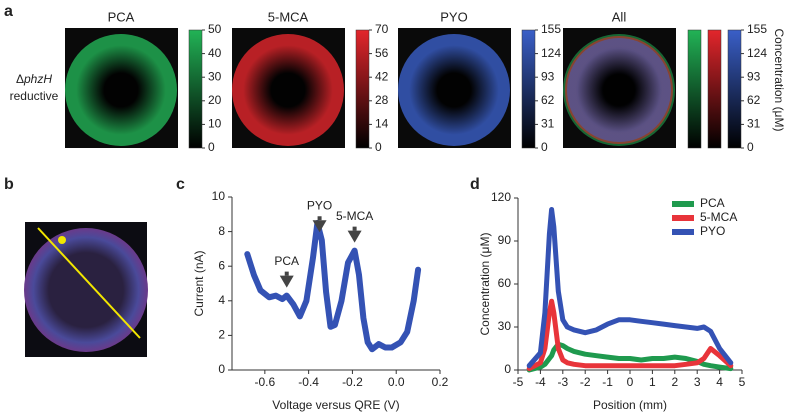 Image resolution: width=788 pixels, height=415 pixels. What do you see at coordinates (619, 16) in the screenshot?
I see `map-title: All` at bounding box center [619, 16].